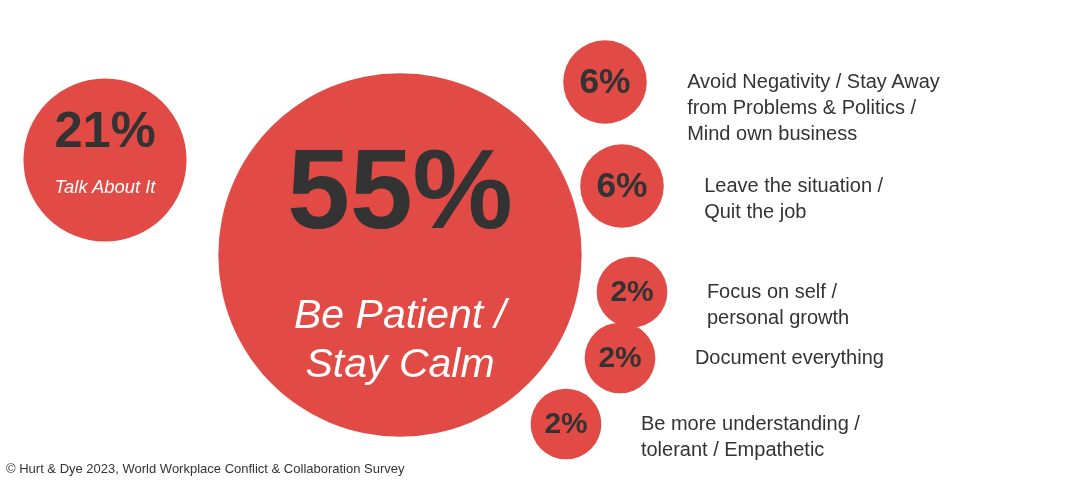 Image resolution: width=1068 pixels, height=483 pixels. Describe the element at coordinates (402, 339) in the screenshot. I see `category-label: Be Patient / Stay Calm` at that location.